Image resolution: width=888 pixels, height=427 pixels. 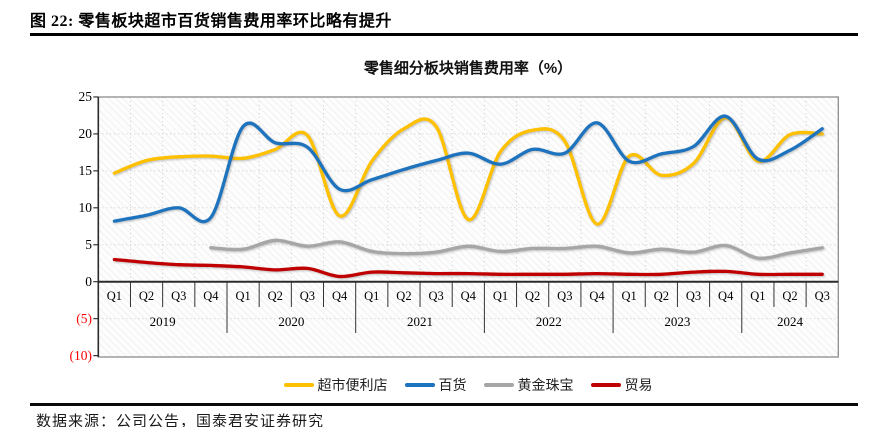 What do you see at coordinates (291, 321) in the screenshot?
I see `x-axis-year-label: 2020` at bounding box center [291, 321].